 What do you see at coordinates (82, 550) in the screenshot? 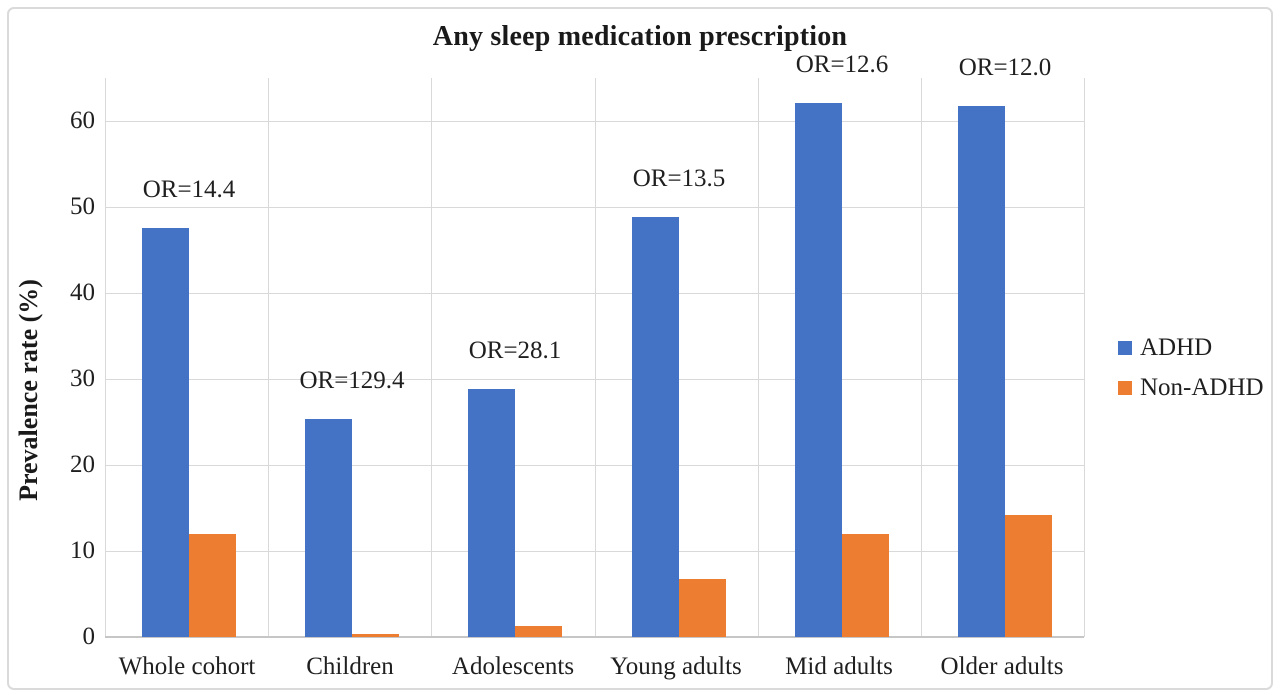
I see `y-tick-label: 10` at bounding box center [82, 550].